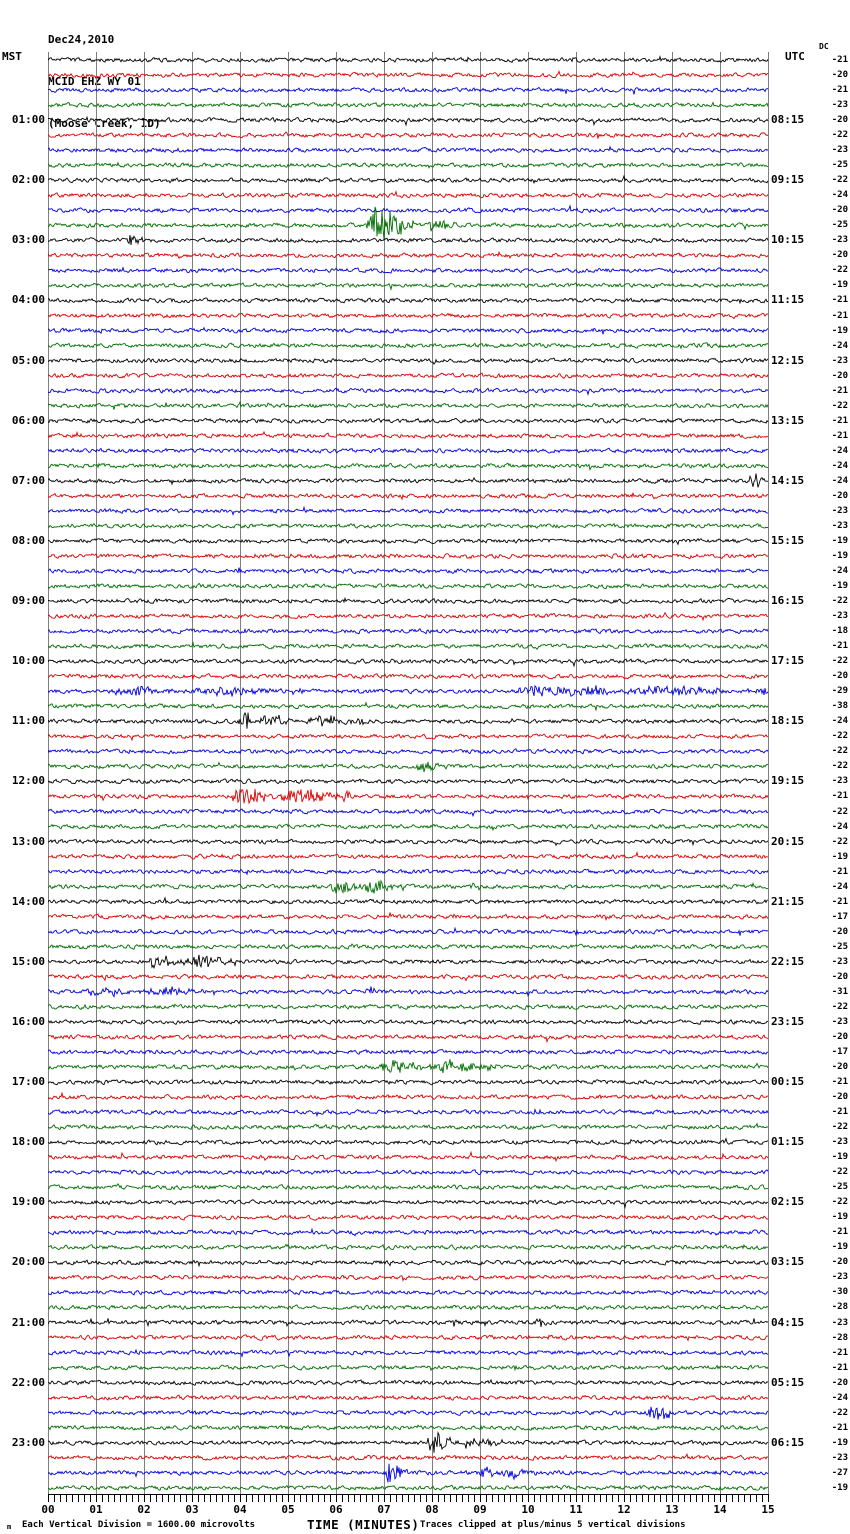  What do you see at coordinates (788, 180) in the screenshot?
I see `utc-hour-label: 09:15` at bounding box center [788, 180].